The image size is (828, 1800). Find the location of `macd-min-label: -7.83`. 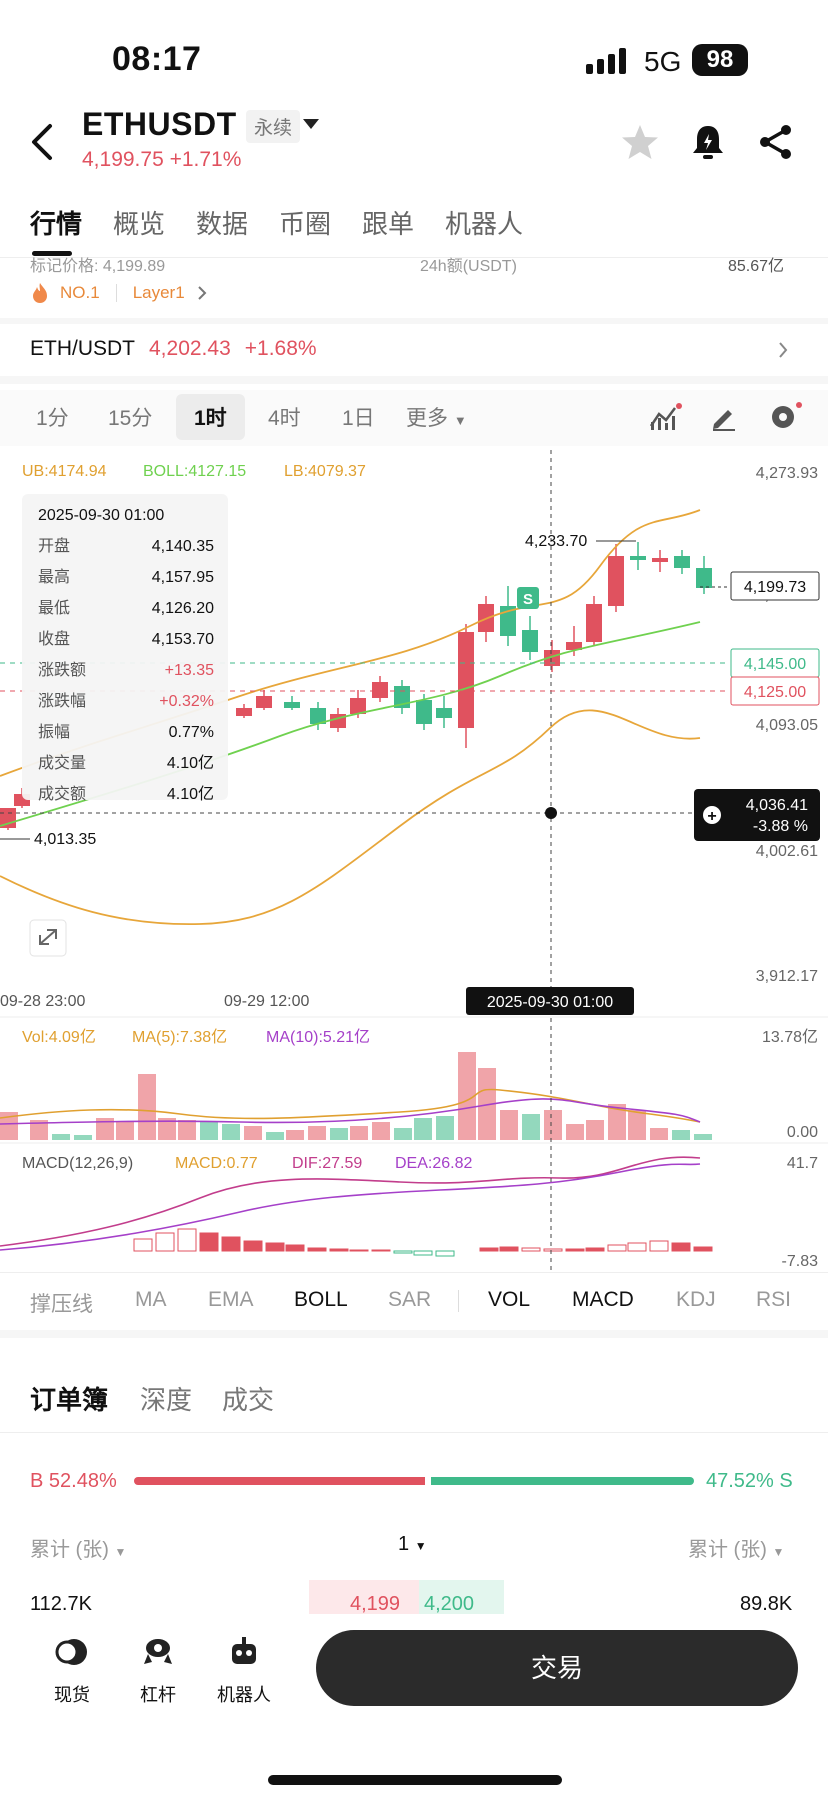

macd-min-label: -7.83 is located at coordinates (800, 1261).